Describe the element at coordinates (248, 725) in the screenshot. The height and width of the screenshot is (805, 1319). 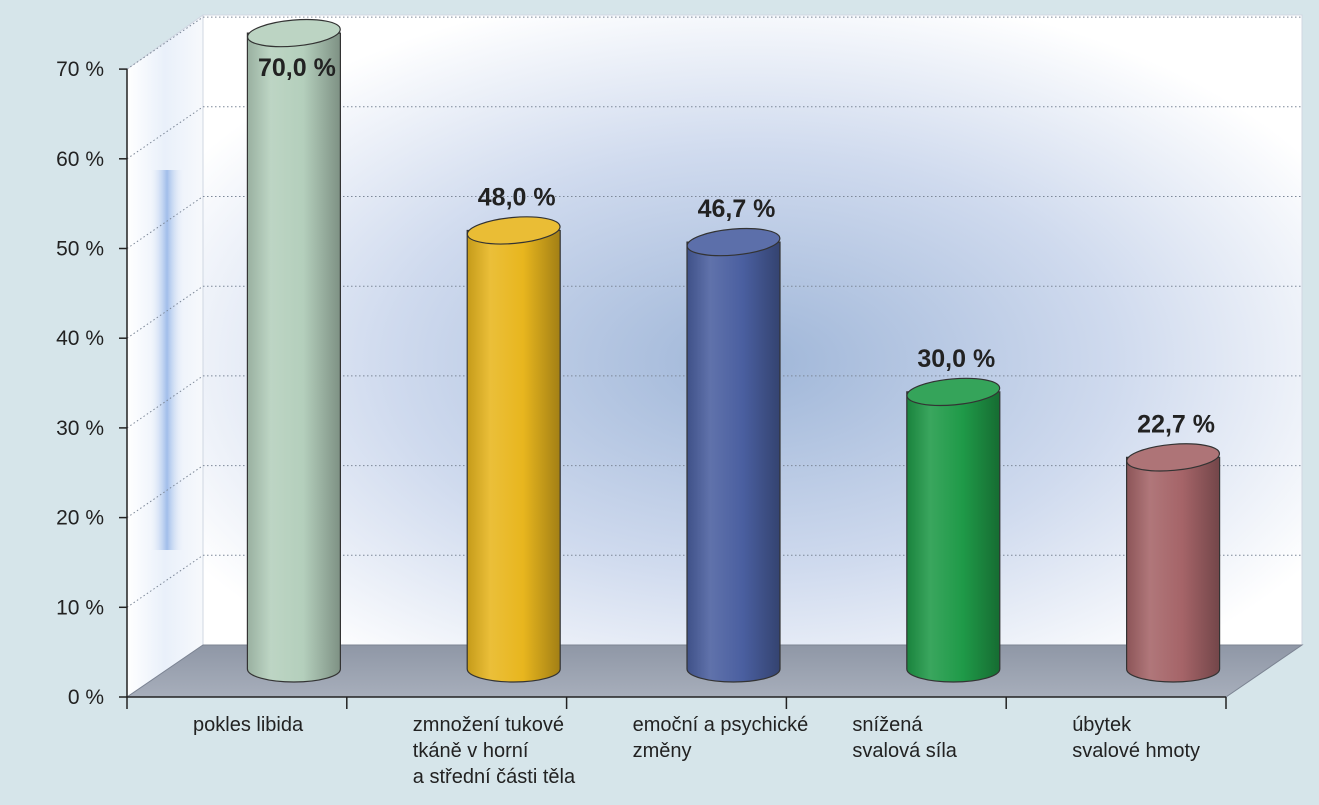
I see `x-tick-label: pokles libida` at that location.